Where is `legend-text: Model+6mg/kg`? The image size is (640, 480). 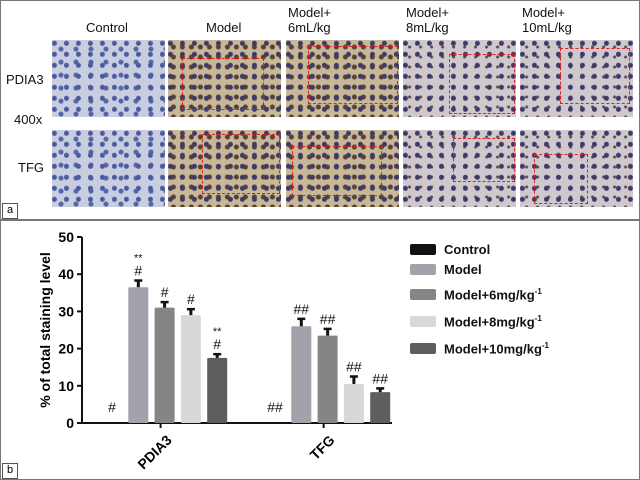
legend-text: Model+6mg/kg is located at coordinates (489, 295).